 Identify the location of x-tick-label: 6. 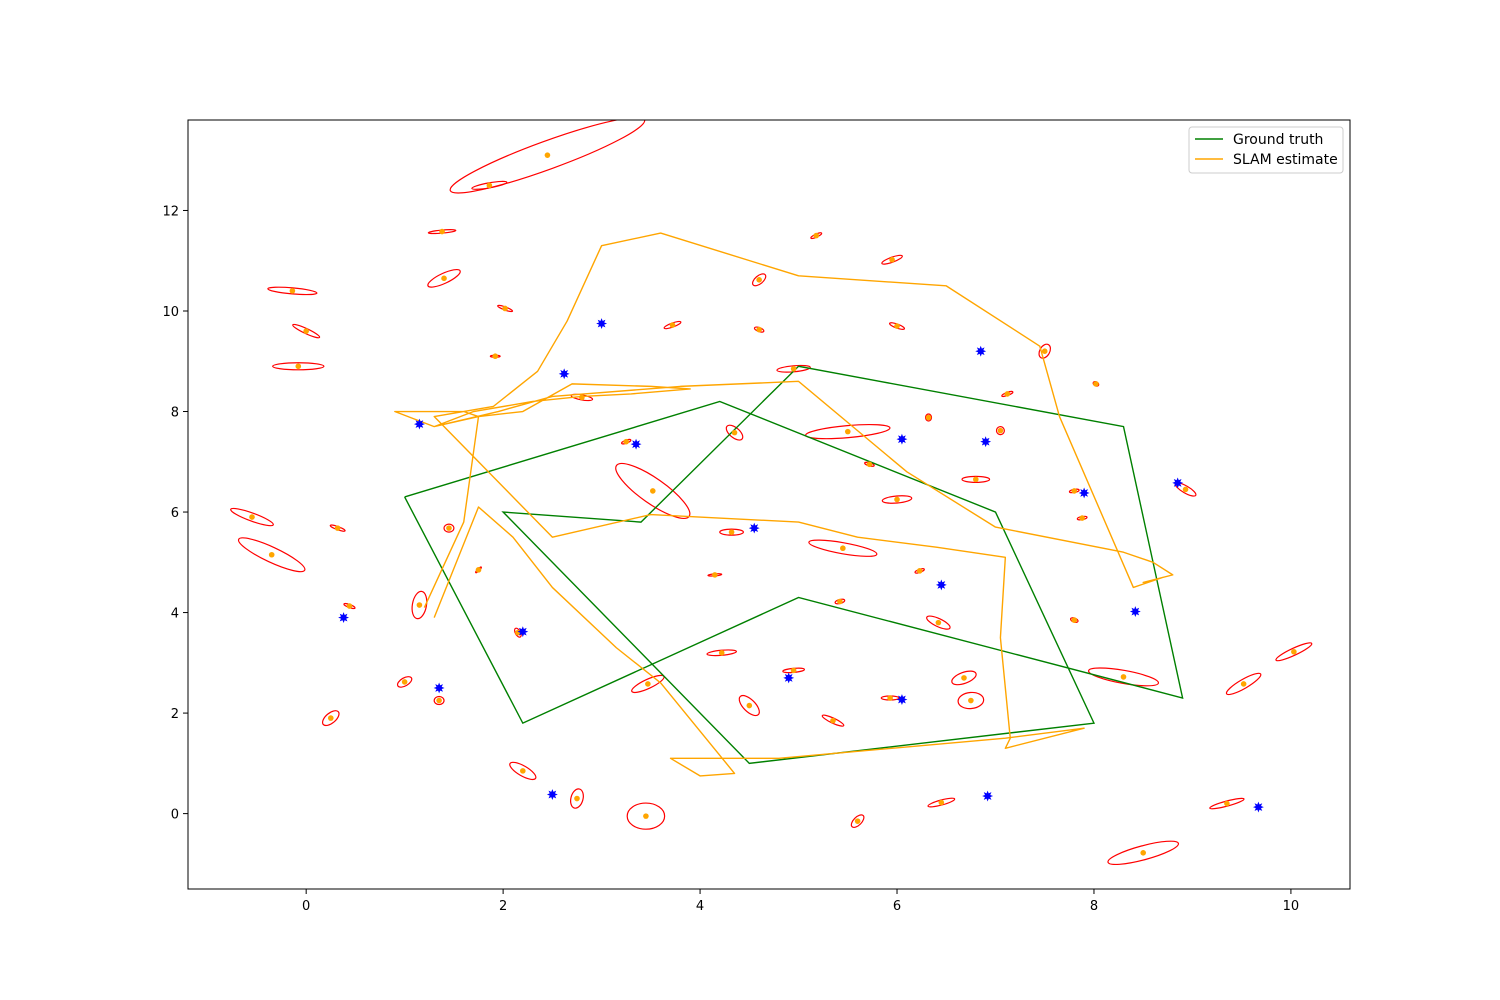
(897, 906).